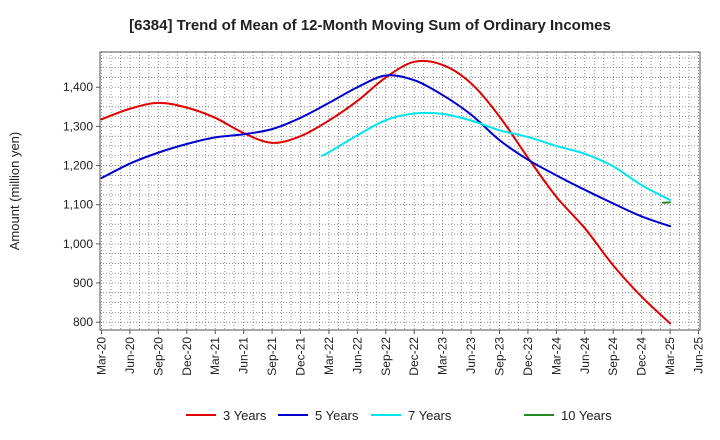 Image resolution: width=720 pixels, height=440 pixels. Describe the element at coordinates (399, 415) in the screenshot. I see `legend: 3 Years 5 Years 7 Years 10 Years` at that location.